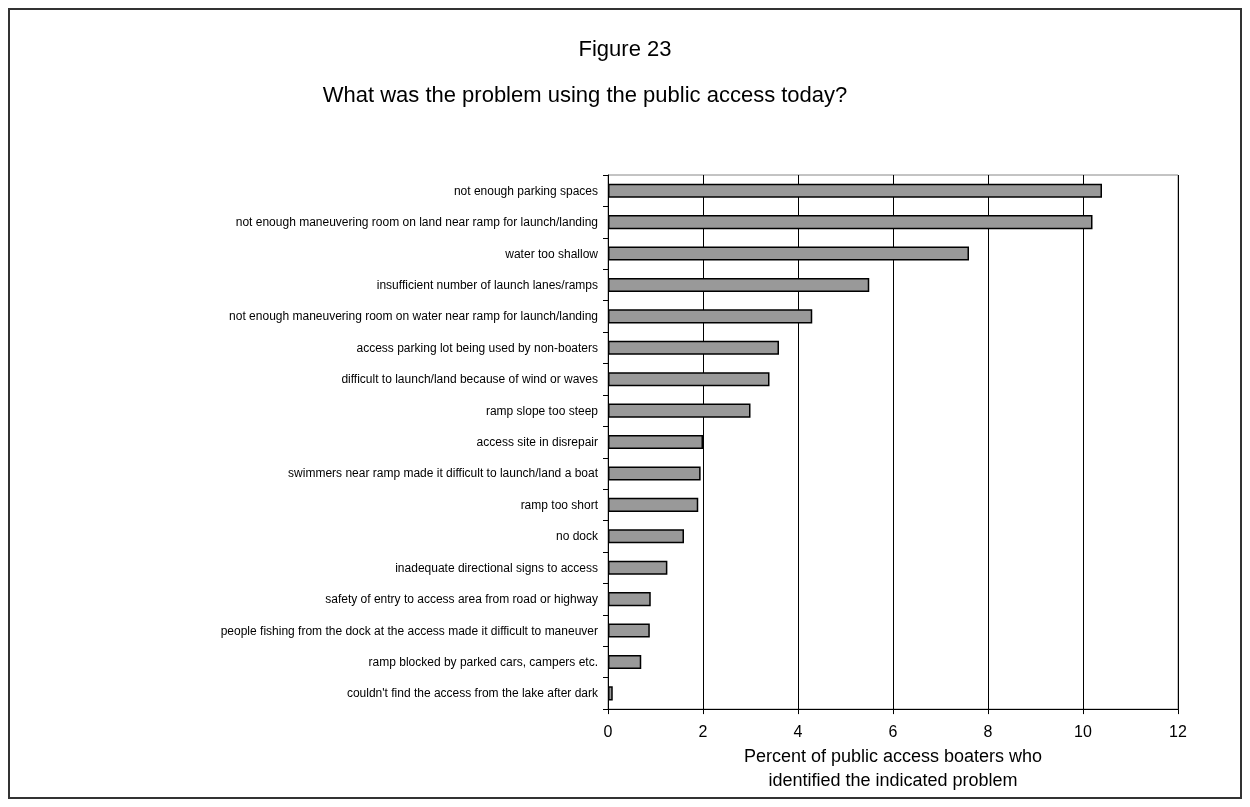 This screenshot has height=807, width=1250. What do you see at coordinates (413, 316) in the screenshot?
I see `y-tick-label: not enough maneuvering room on water near ramp for launch/landing` at bounding box center [413, 316].